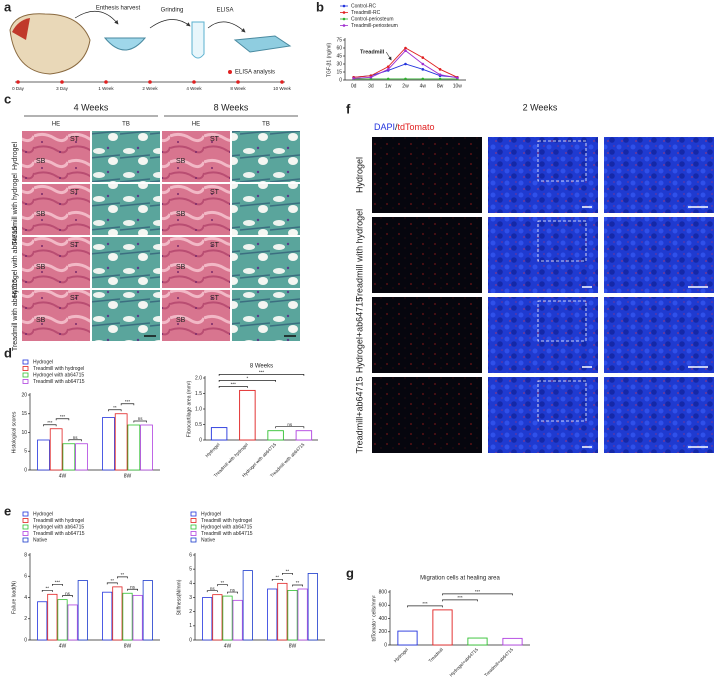  What do you see at coordinates (458, 86) in the screenshot?
I see `x-tick-label: 10w` at bounding box center [458, 86].